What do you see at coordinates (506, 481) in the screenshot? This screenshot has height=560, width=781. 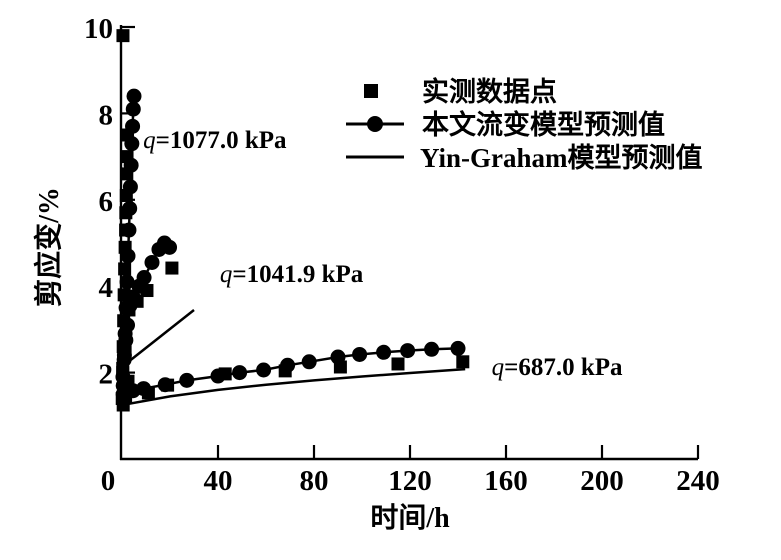 I see `x-tick-label: 160` at bounding box center [506, 481].